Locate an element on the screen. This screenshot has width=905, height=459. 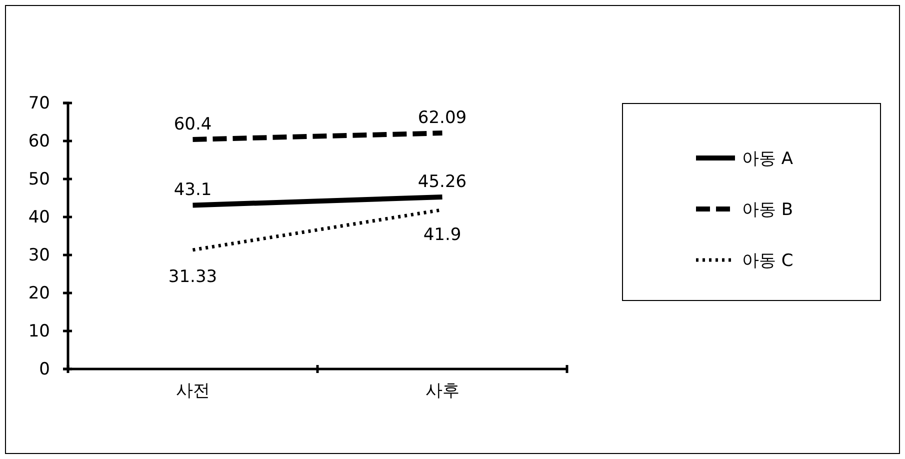
y-tick-label: 50 is located at coordinates (39, 179).